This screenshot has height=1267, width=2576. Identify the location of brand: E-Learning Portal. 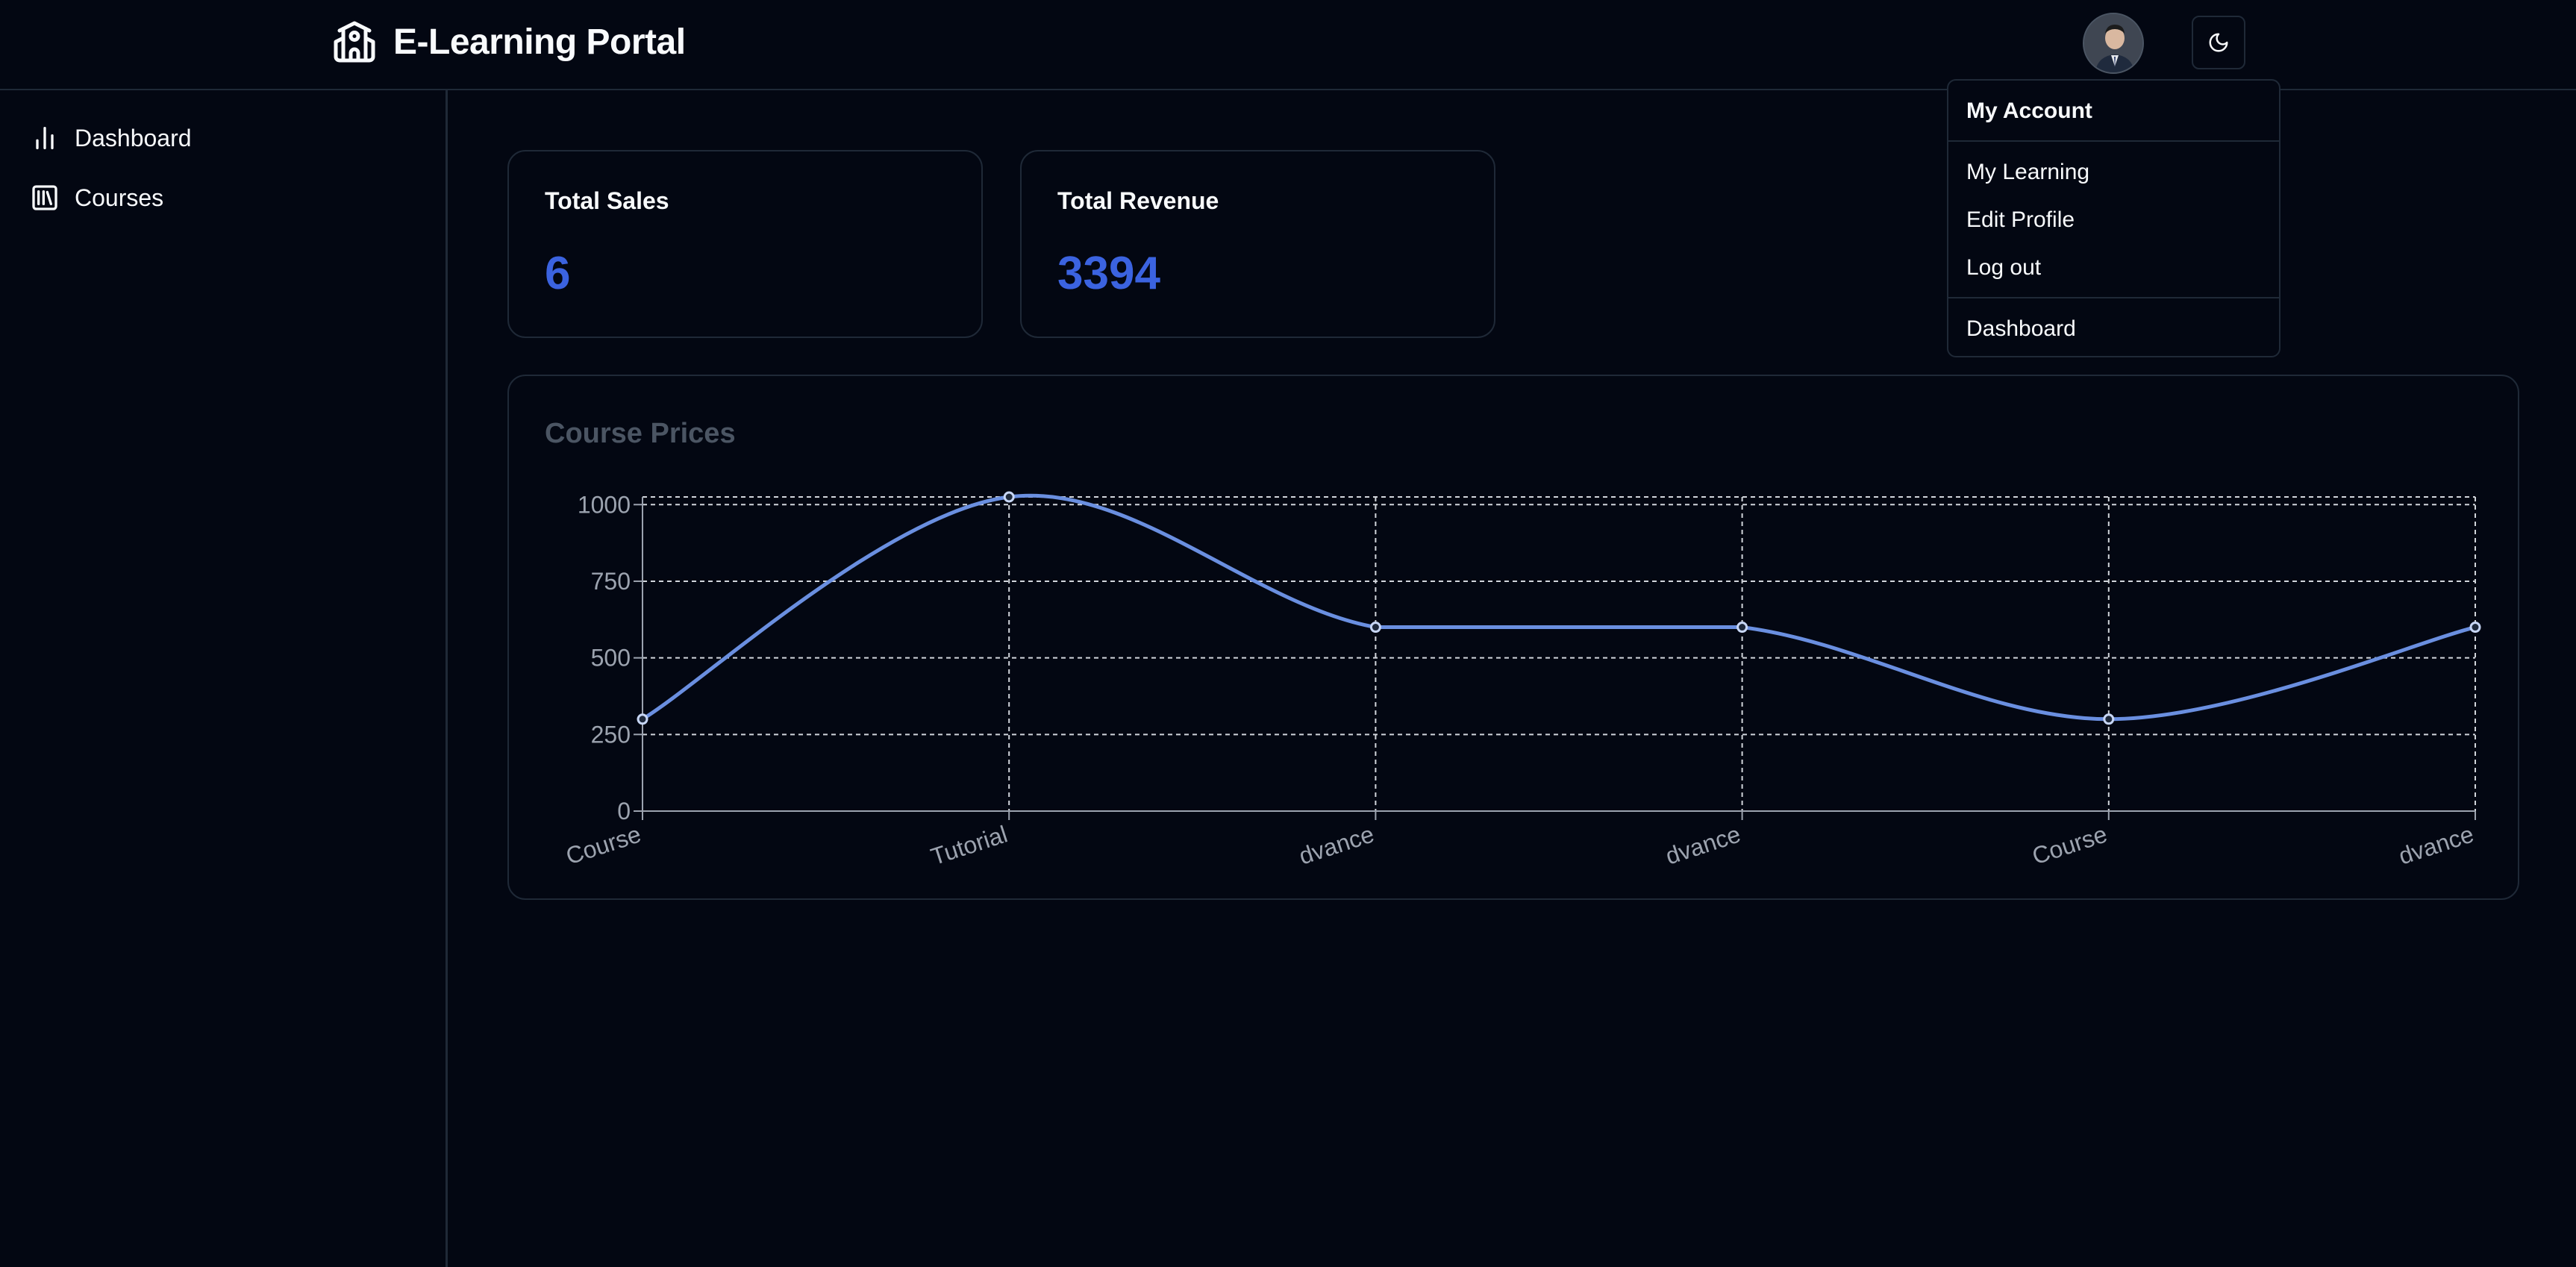
(509, 41).